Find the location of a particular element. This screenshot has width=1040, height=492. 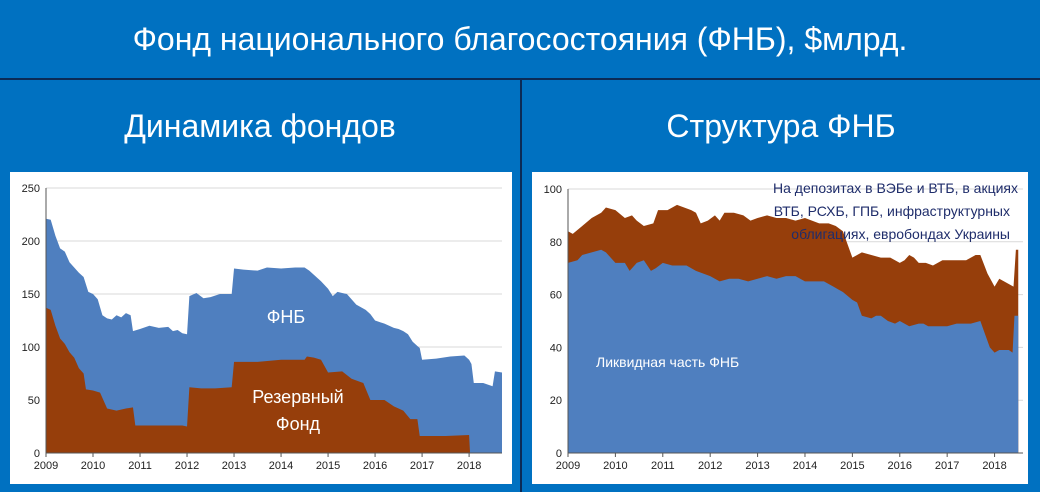

chart-annotation: облигациях, евробондах Украины is located at coordinates (900, 234).